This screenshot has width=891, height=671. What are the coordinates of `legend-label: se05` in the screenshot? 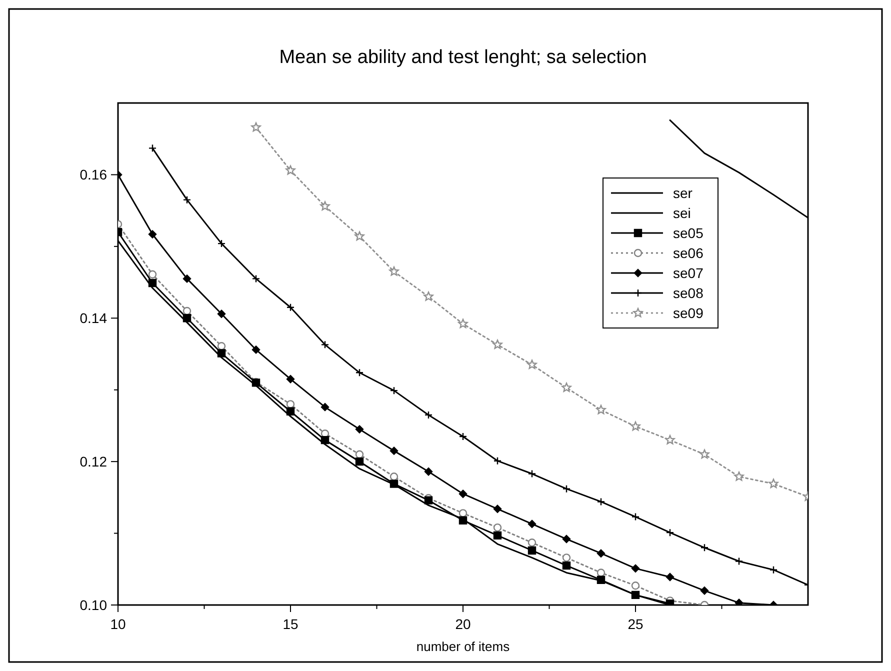 It's located at (688, 233).